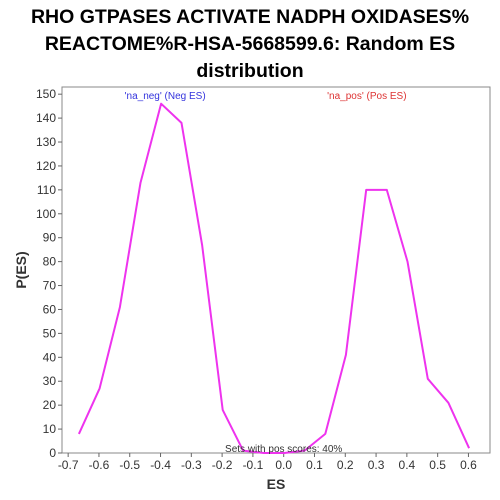 This screenshot has width=500, height=500. I want to click on annotation-label: 'na_neg' (Neg ES), so click(165, 96).